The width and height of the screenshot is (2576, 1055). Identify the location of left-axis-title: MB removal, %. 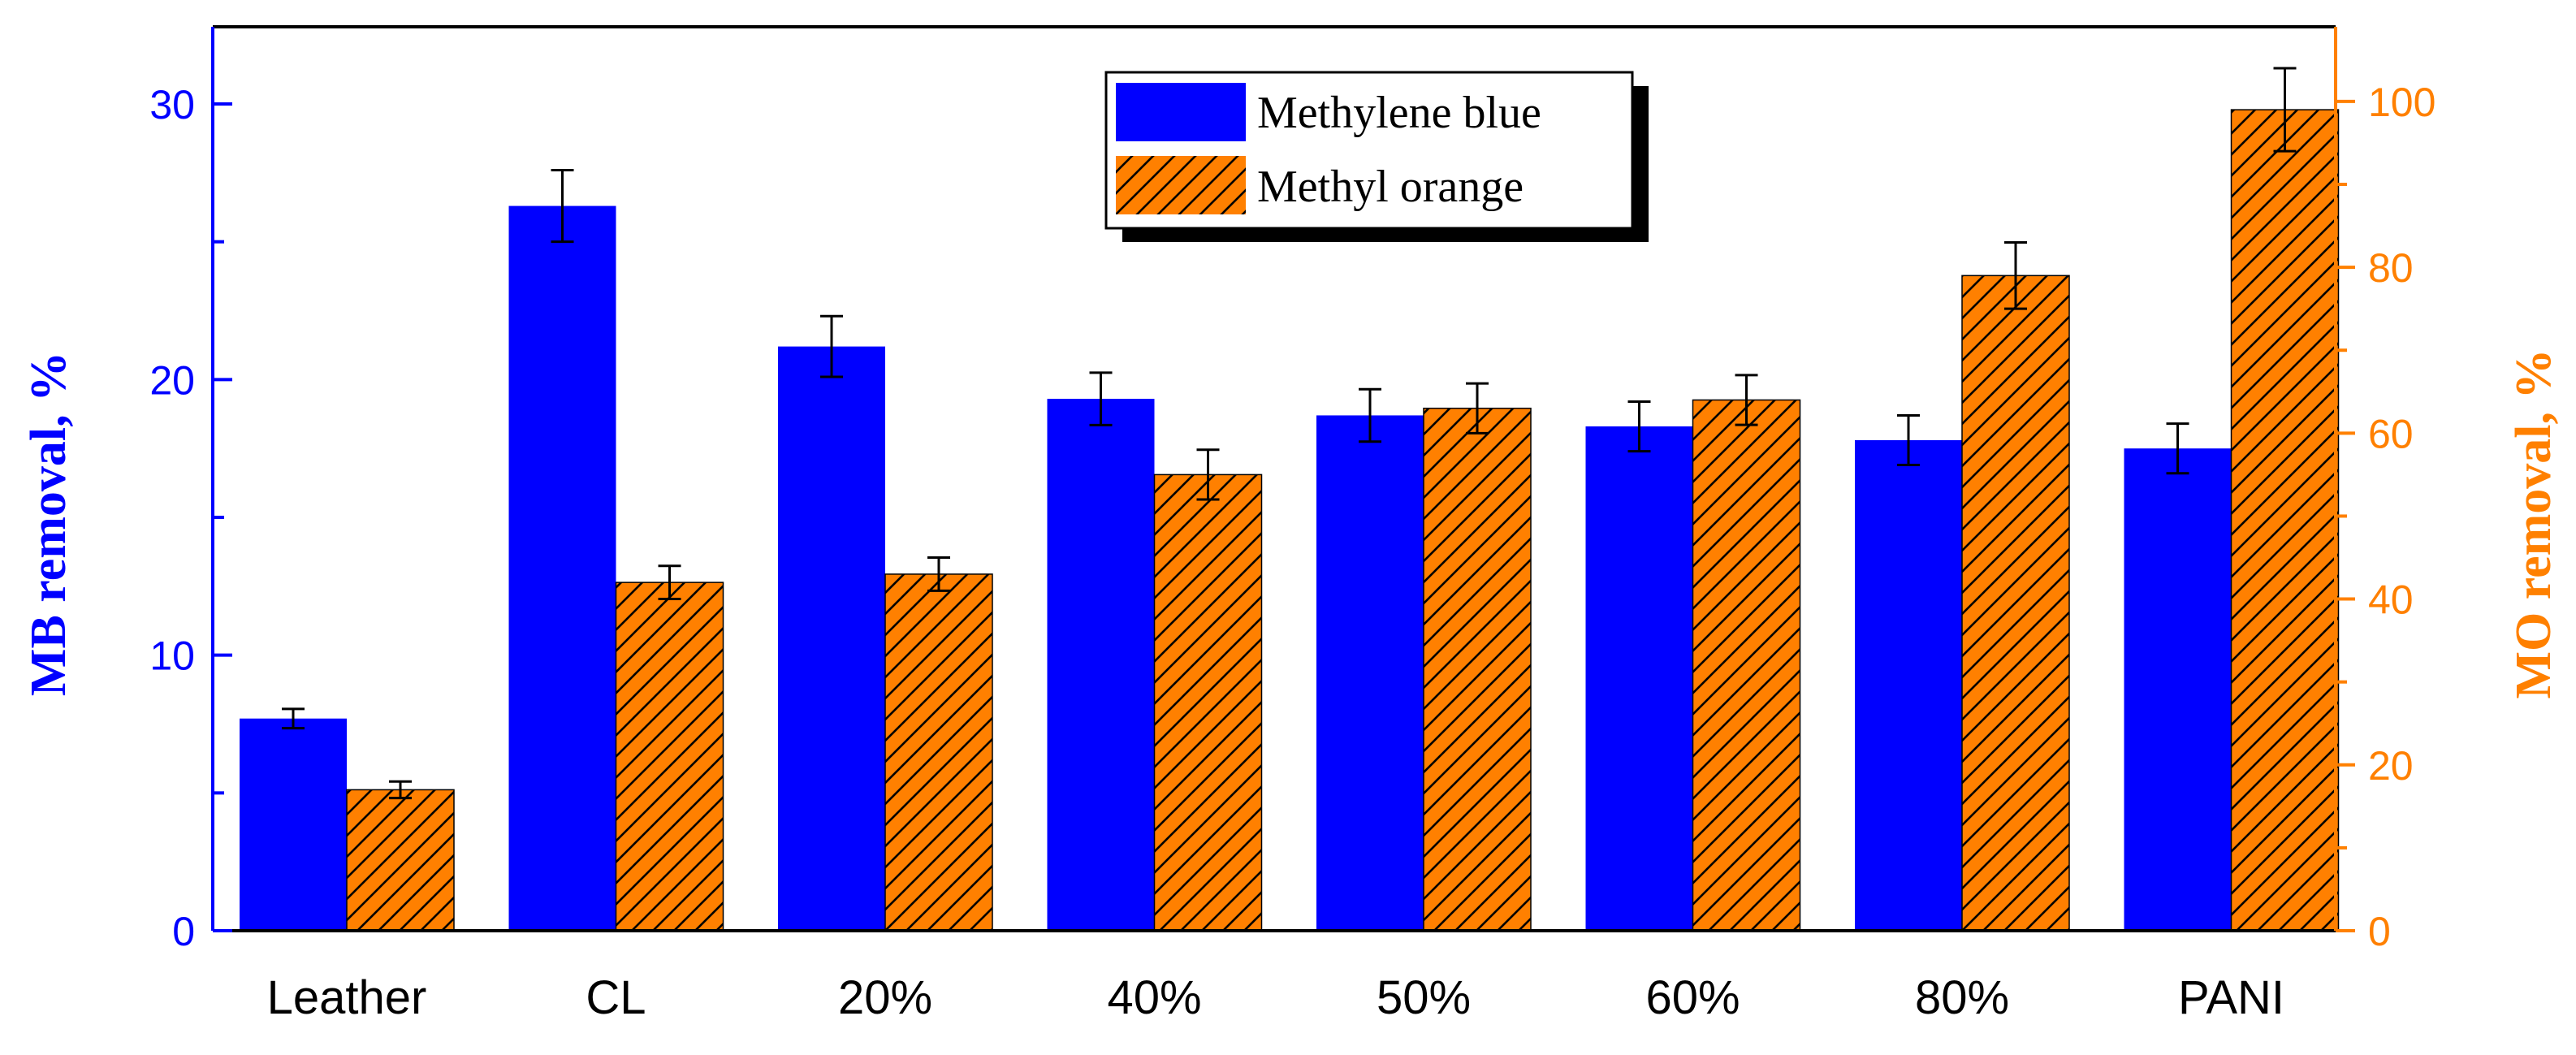
(49, 524).